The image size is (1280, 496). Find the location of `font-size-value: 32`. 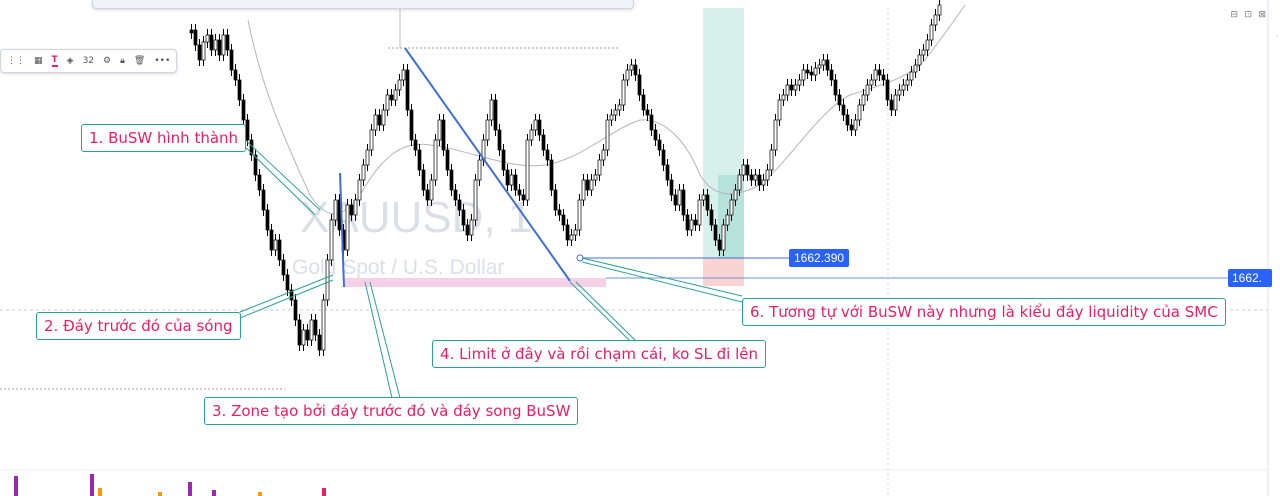

font-size-value: 32 is located at coordinates (88, 61).